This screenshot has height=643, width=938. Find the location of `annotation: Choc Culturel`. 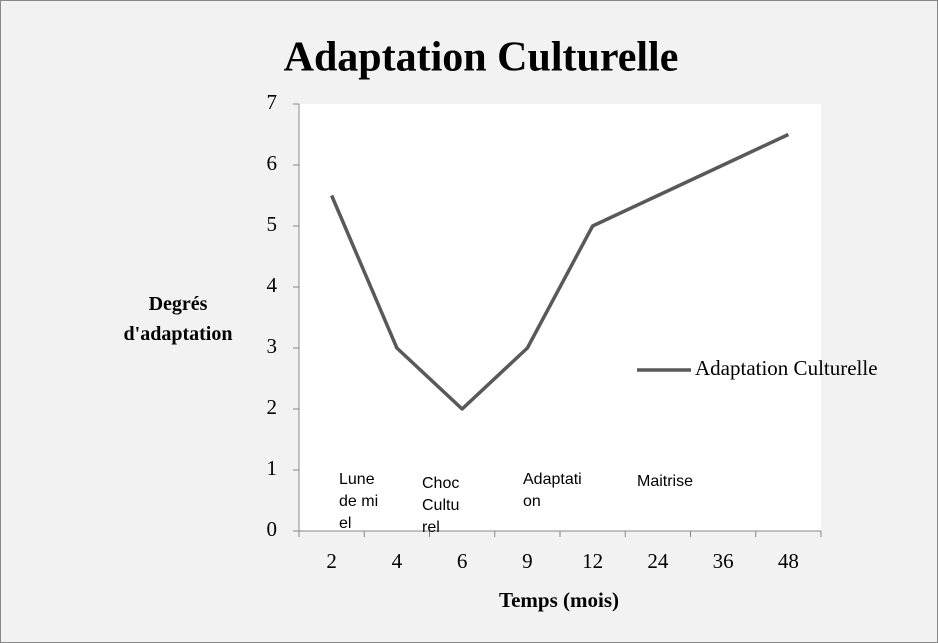

annotation: Choc Culturel is located at coordinates (441, 505).